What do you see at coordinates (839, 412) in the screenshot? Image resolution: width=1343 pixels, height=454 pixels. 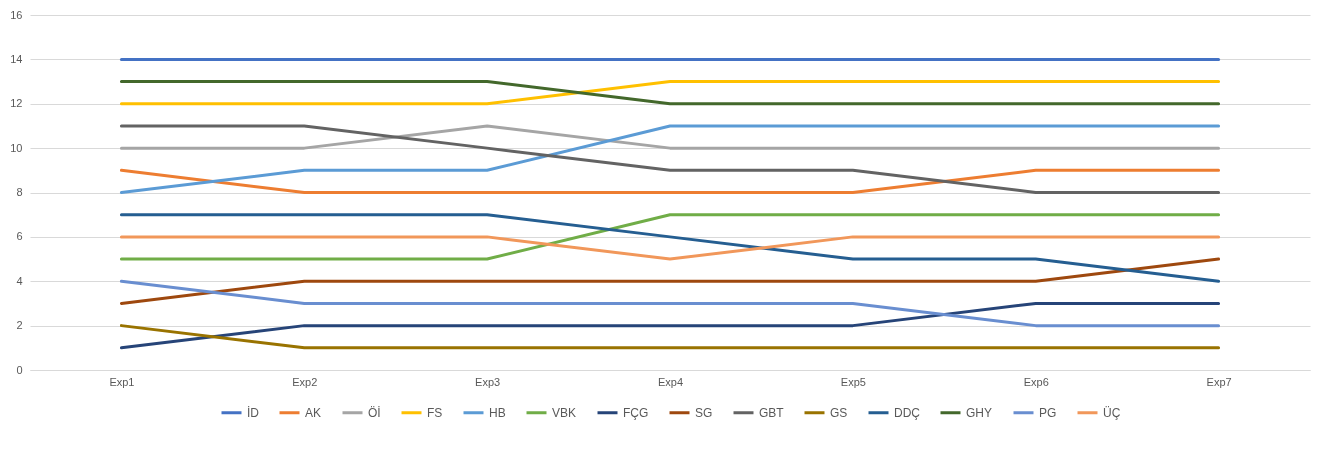 I see `legend-label: GS` at bounding box center [839, 412].